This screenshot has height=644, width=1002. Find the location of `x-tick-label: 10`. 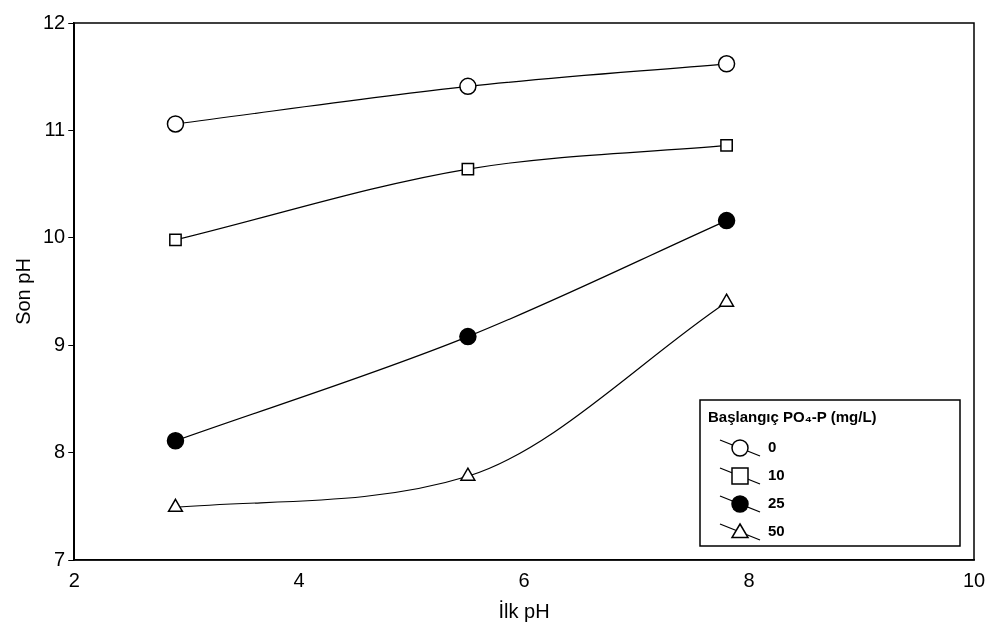

x-tick-label: 10 is located at coordinates (974, 579).